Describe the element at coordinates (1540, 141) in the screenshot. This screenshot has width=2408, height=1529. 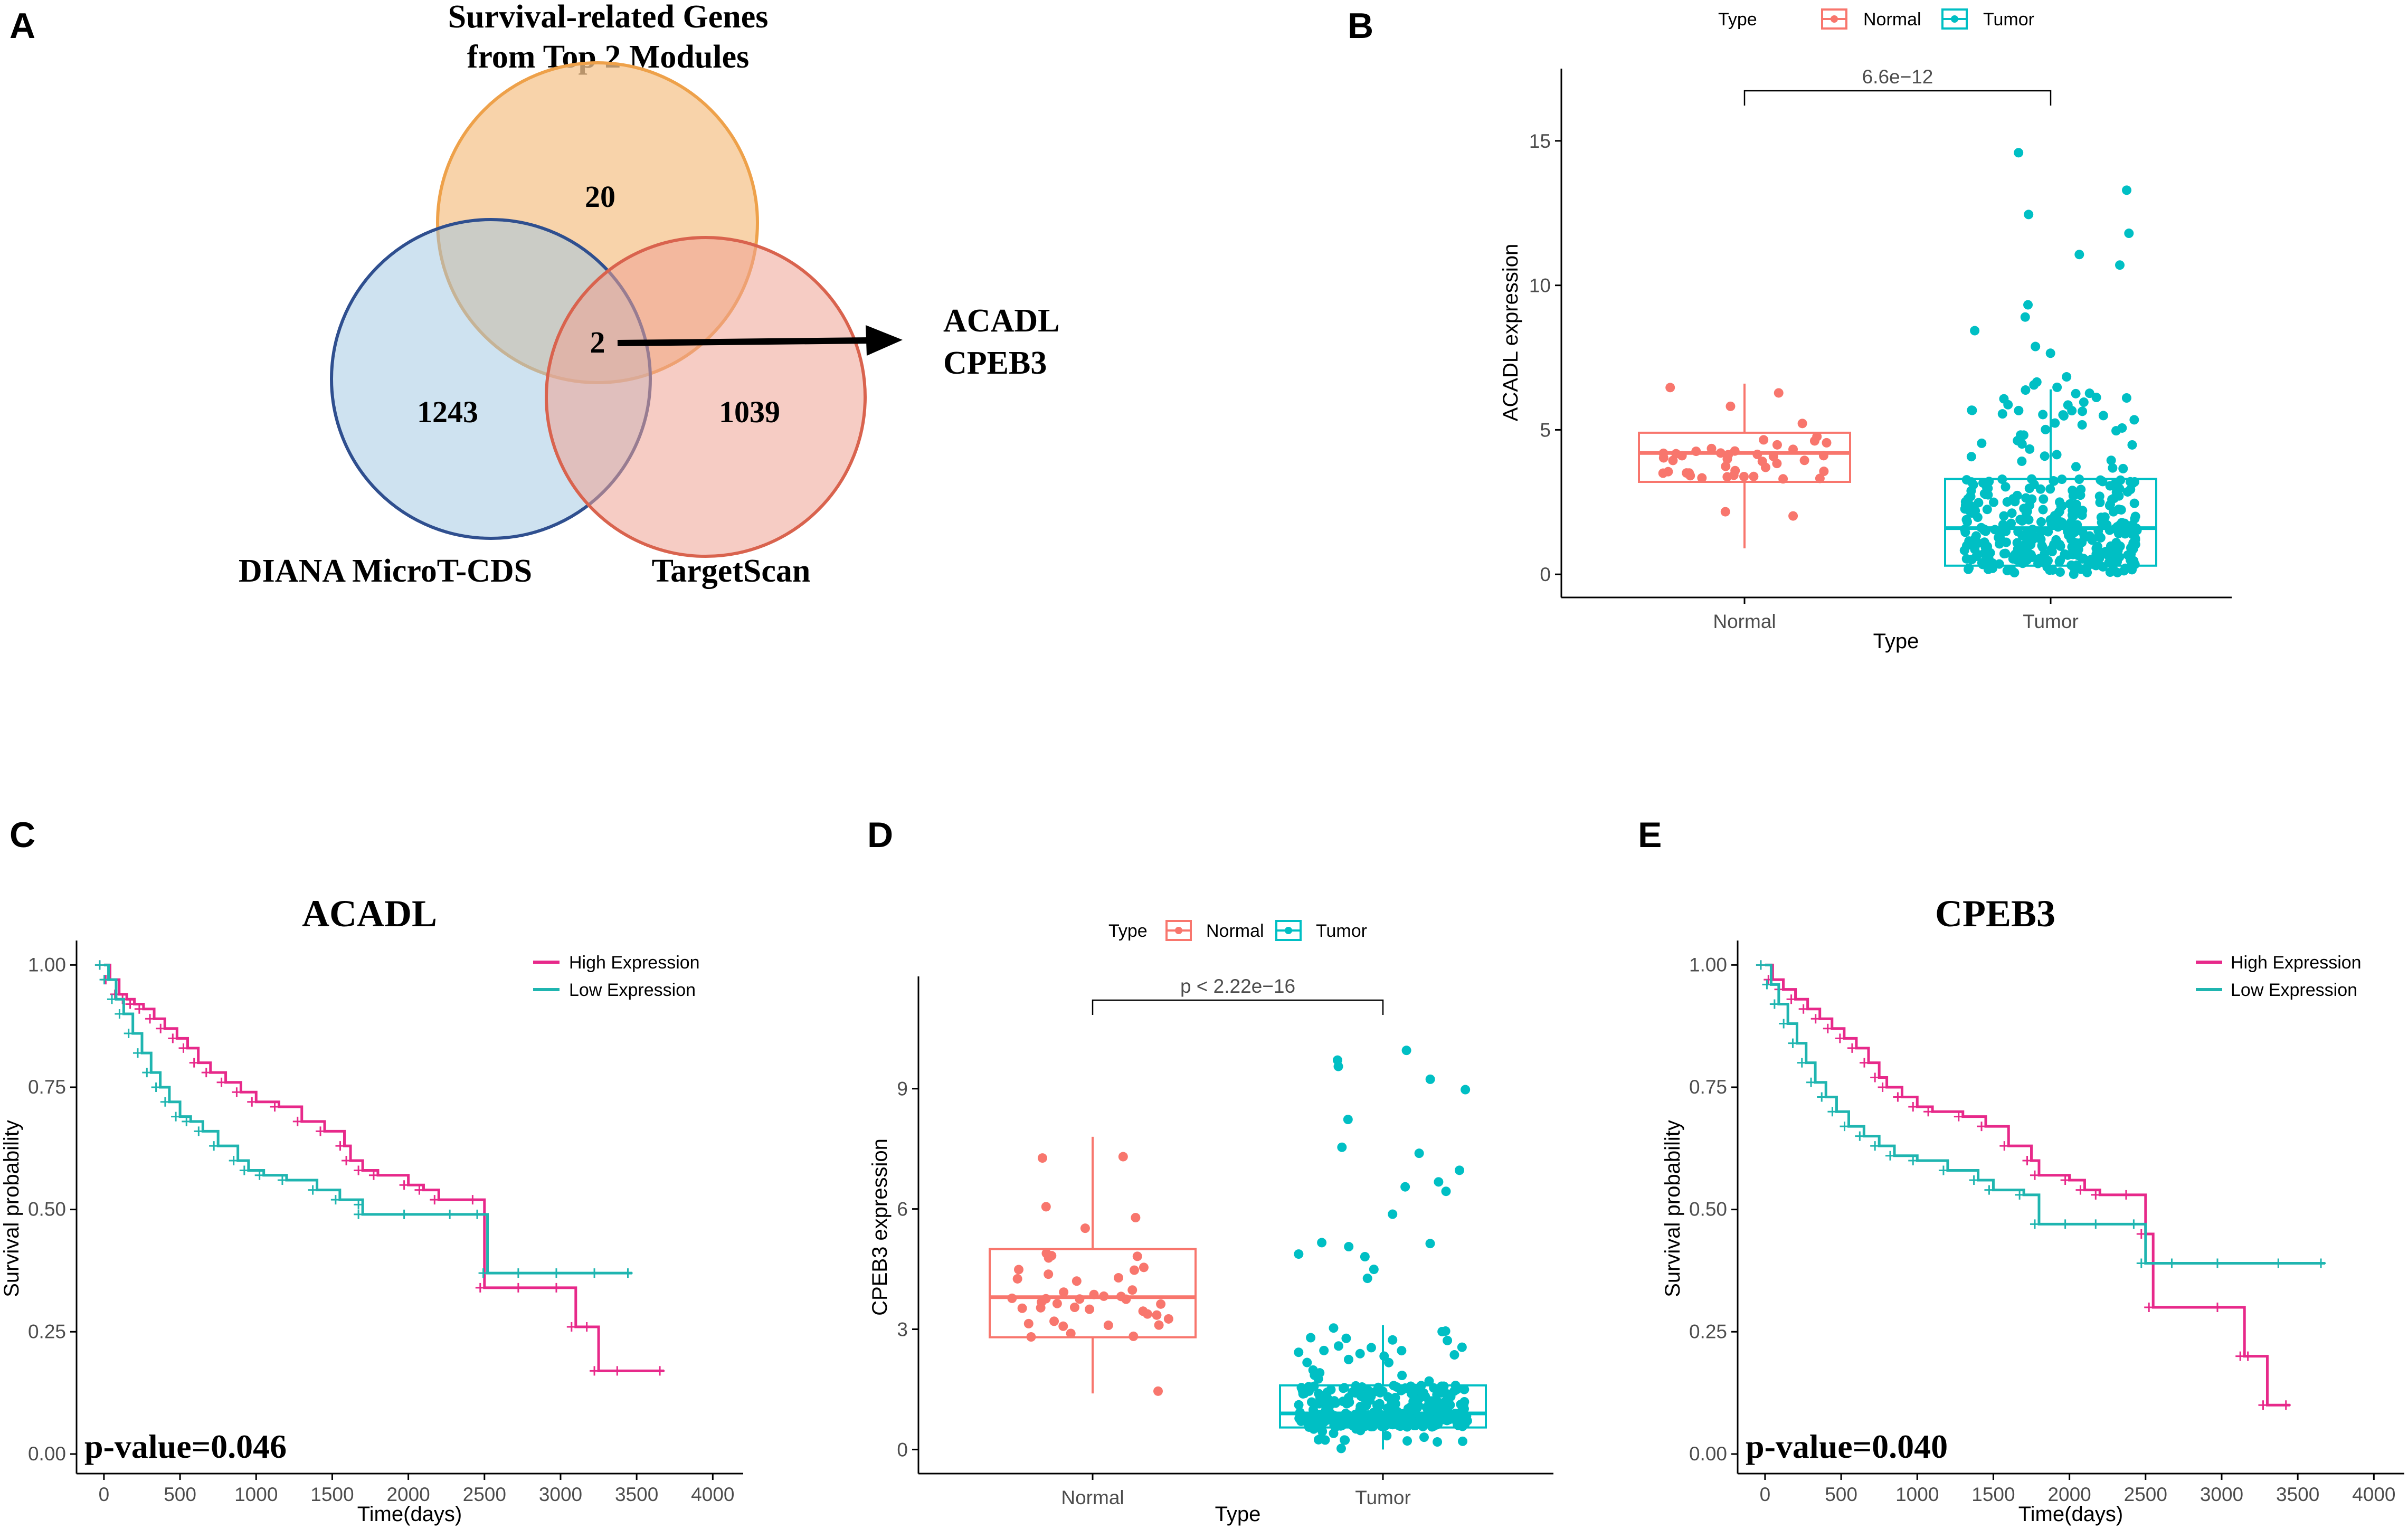
I see `b-y-tick-label: 15` at that location.